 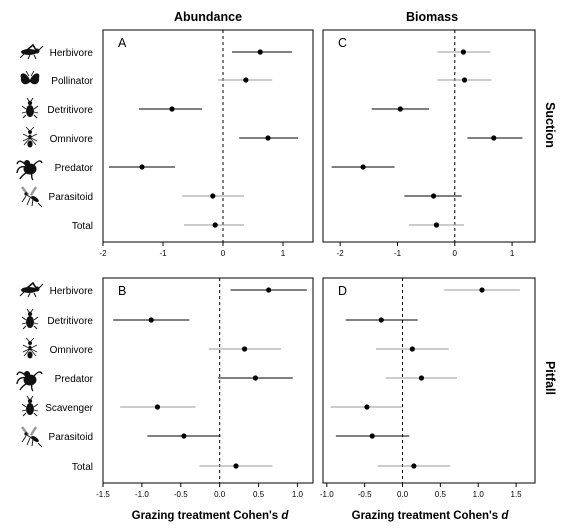 I want to click on column-title-abundance: Abundance, so click(x=208, y=17).